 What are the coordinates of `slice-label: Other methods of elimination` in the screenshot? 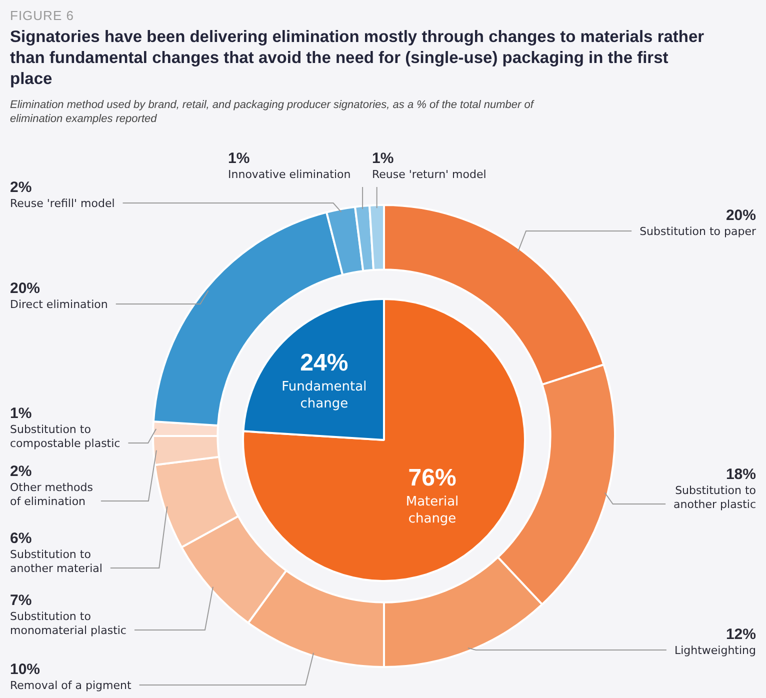 It's located at (52, 494).